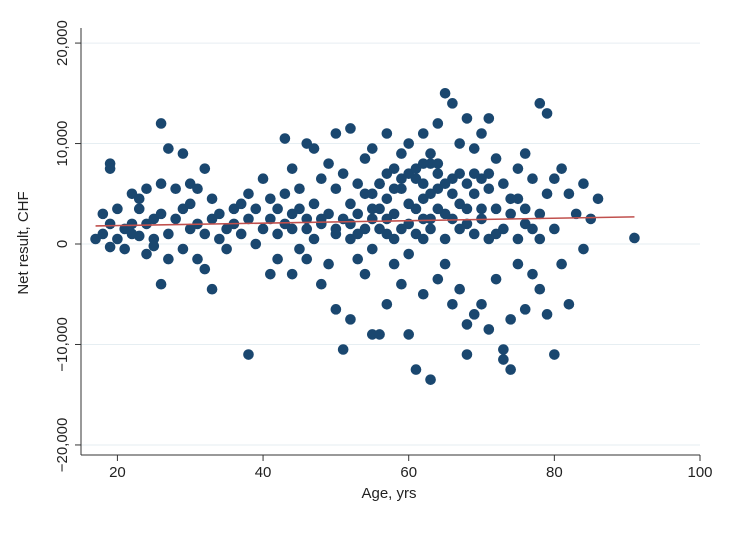  What do you see at coordinates (62, 344) in the screenshot?
I see `y-tick-label-1: −10,000` at bounding box center [62, 344].